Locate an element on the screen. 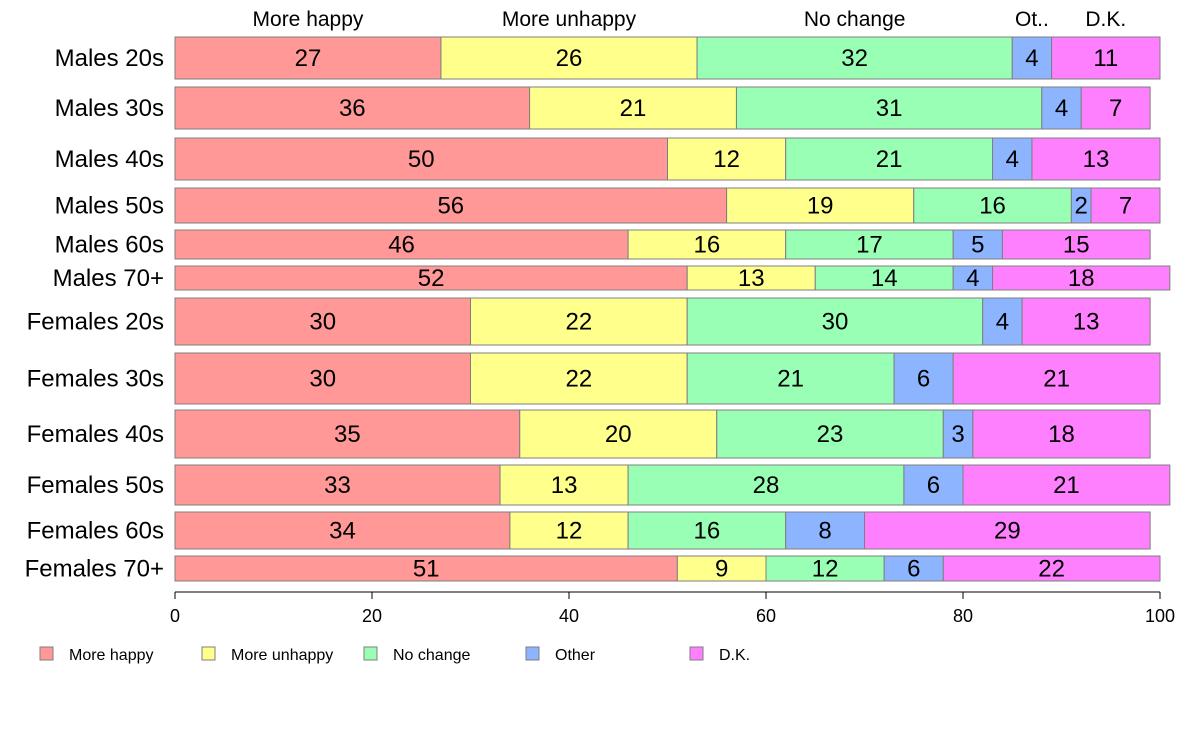 The height and width of the screenshot is (741, 1188). x-tick-label-100: 100 is located at coordinates (1160, 616).